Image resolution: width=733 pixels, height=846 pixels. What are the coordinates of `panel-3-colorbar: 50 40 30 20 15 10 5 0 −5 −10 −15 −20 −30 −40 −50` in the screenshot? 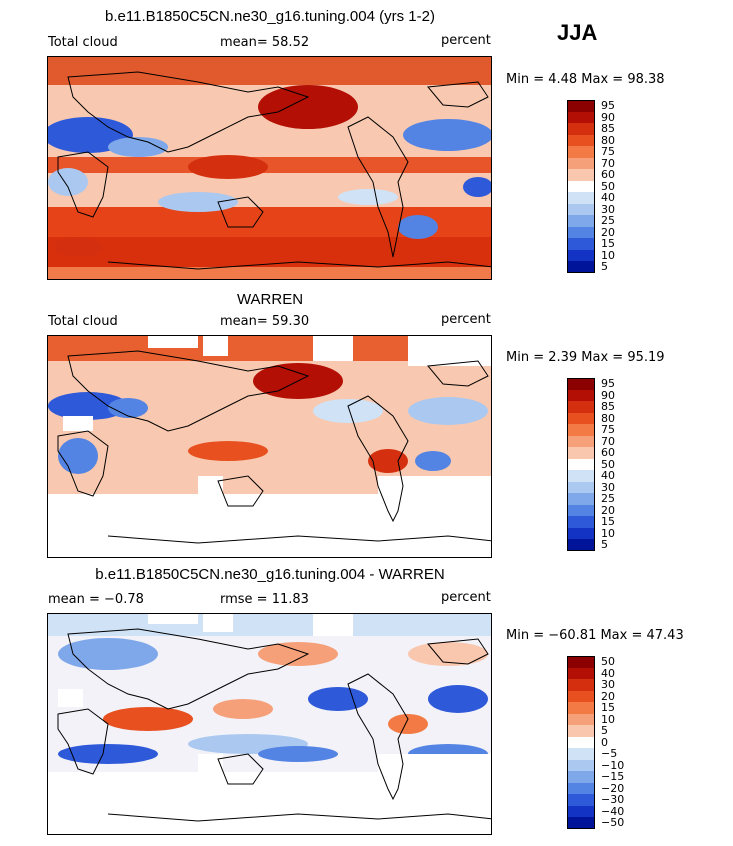 It's located at (602, 743).